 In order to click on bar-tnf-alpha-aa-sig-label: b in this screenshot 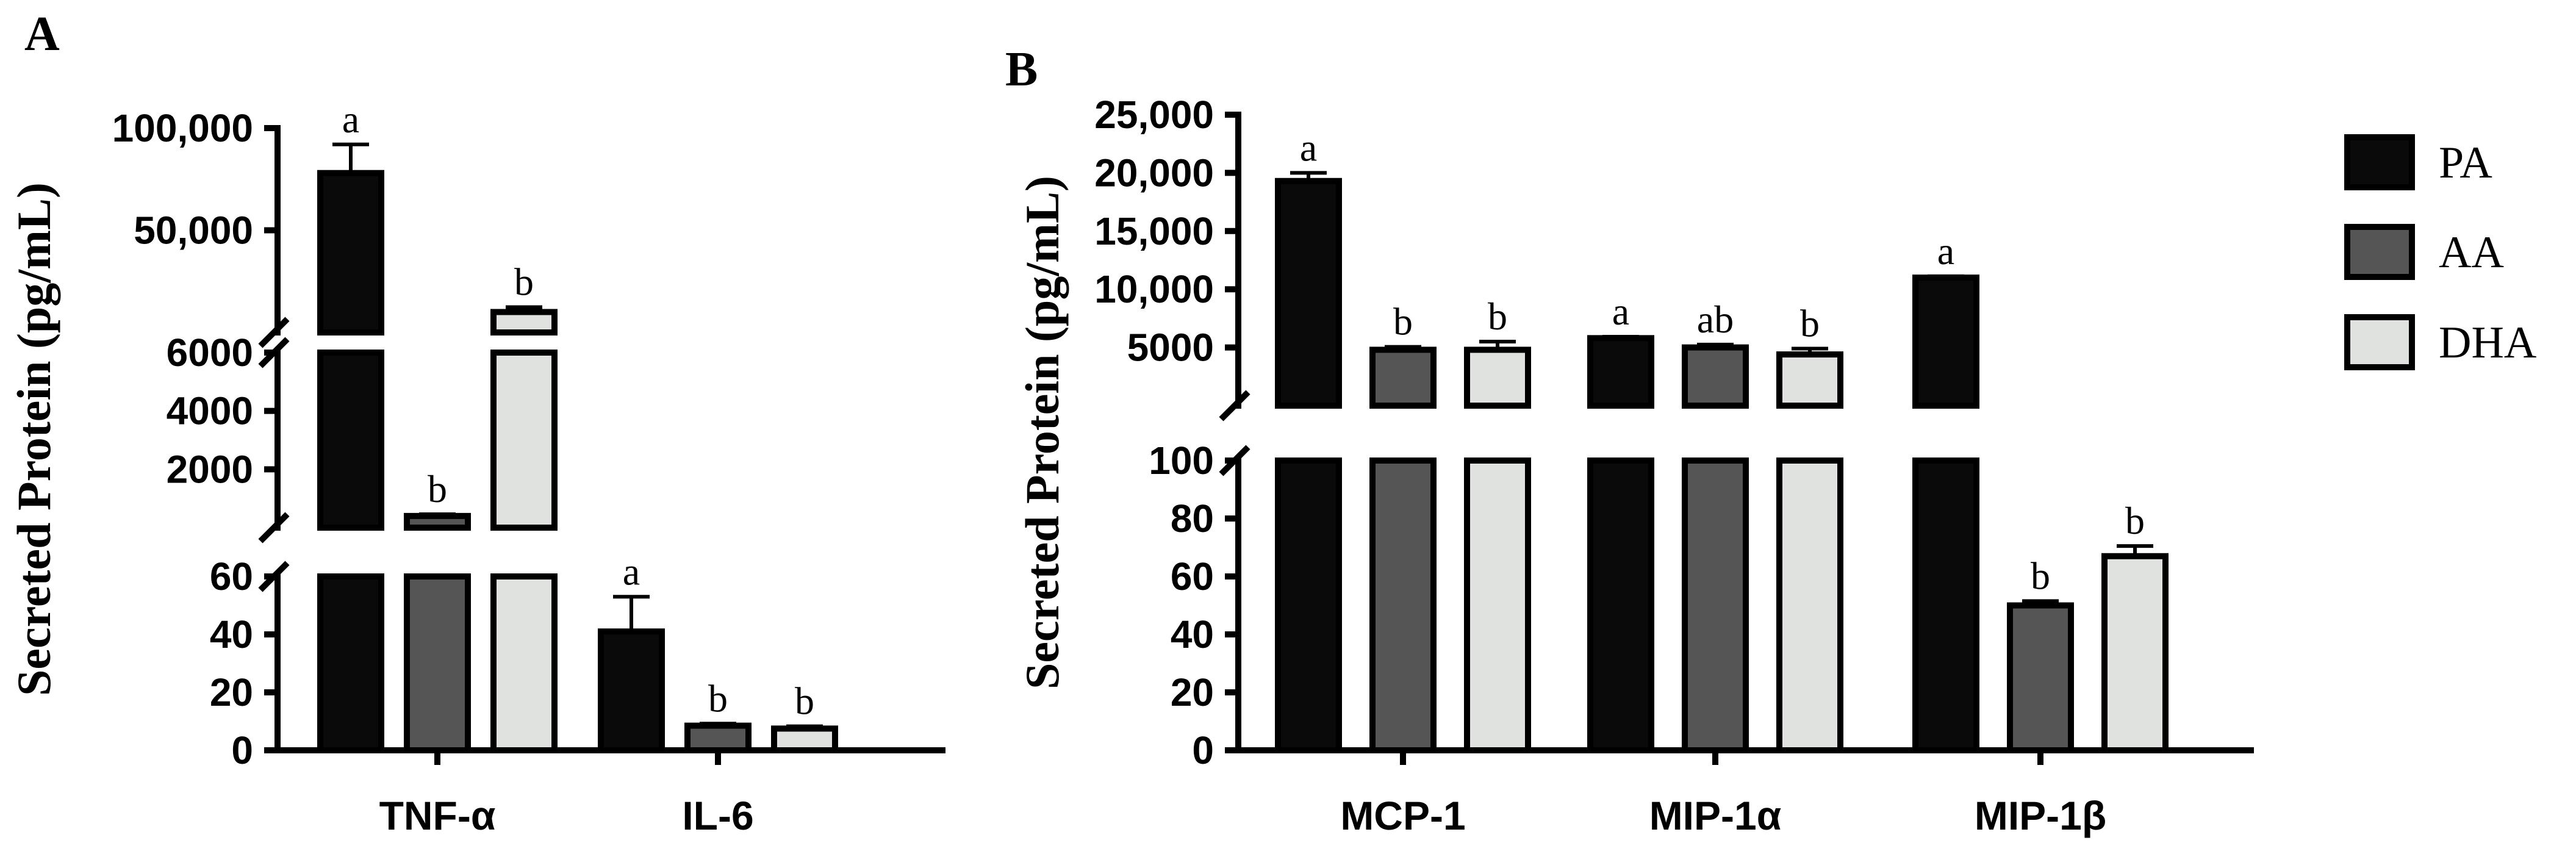, I will do `click(438, 489)`.